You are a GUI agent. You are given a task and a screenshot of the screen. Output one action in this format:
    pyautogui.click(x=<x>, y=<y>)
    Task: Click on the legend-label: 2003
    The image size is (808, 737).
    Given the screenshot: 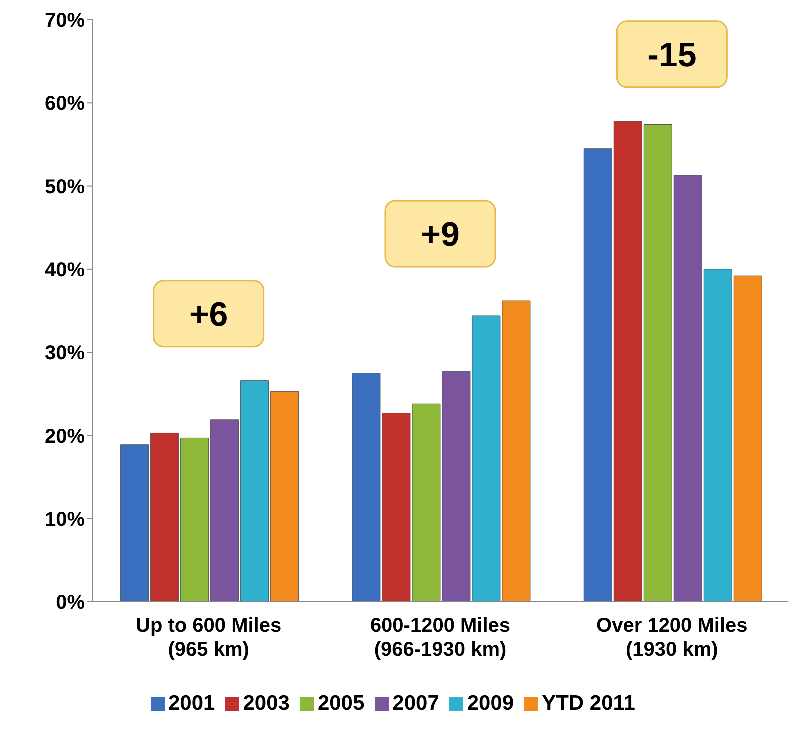 What is the action you would take?
    pyautogui.click(x=266, y=703)
    